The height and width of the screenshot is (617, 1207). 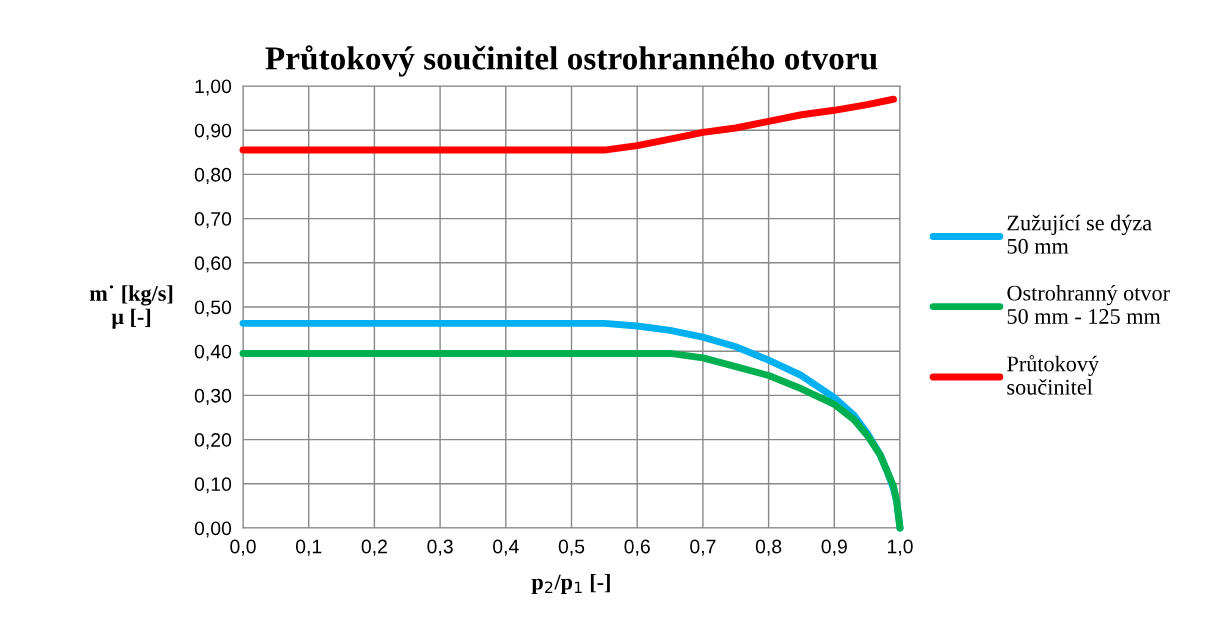 I want to click on y-tick-label: 0,20, so click(x=213, y=441).